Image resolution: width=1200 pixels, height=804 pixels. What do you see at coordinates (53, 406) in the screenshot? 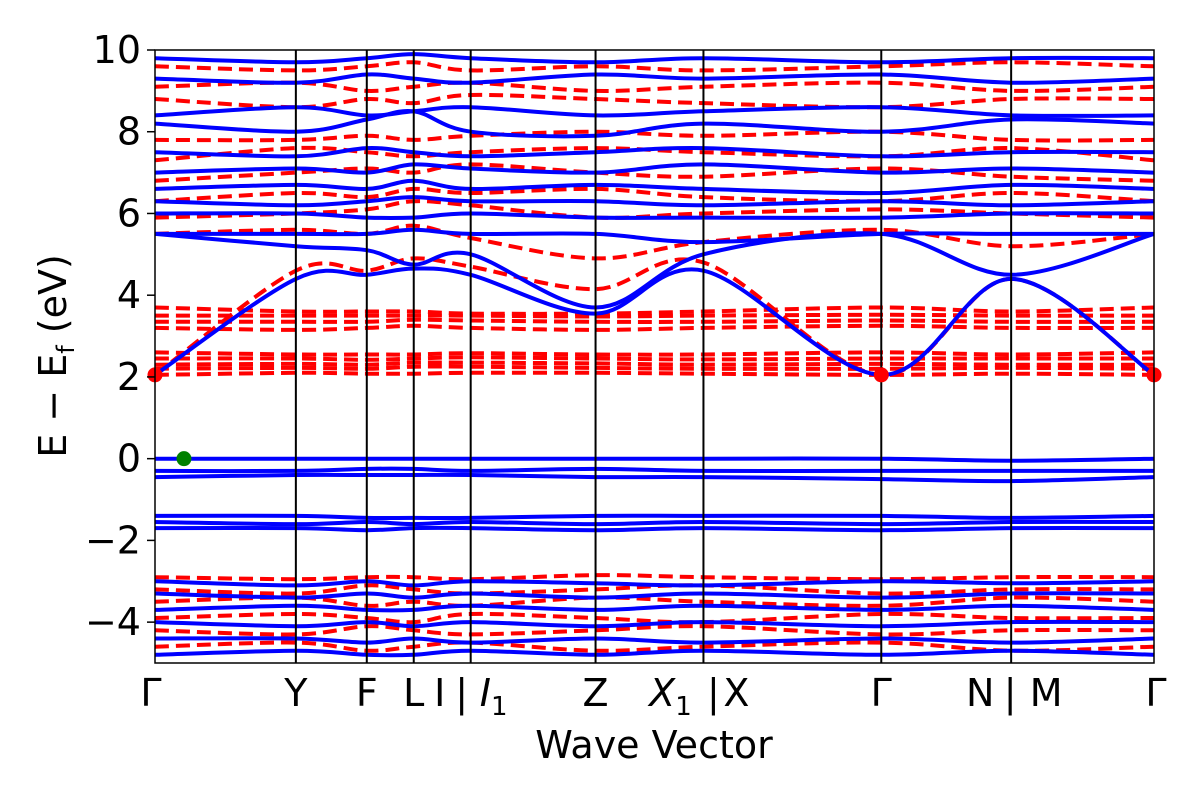
I see `y-axis-label-main: E − E` at bounding box center [53, 406].